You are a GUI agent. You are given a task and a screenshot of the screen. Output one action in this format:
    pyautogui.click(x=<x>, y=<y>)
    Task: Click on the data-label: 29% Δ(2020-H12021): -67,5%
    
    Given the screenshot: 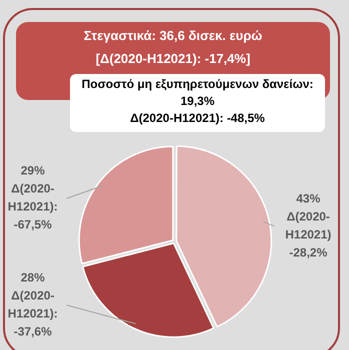 What is the action you would take?
    pyautogui.click(x=33, y=198)
    